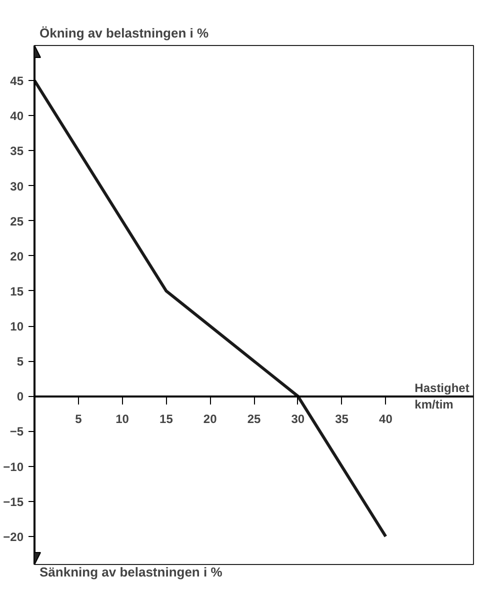  What do you see at coordinates (210, 419) in the screenshot?
I see `x-tick-label: 20` at bounding box center [210, 419].